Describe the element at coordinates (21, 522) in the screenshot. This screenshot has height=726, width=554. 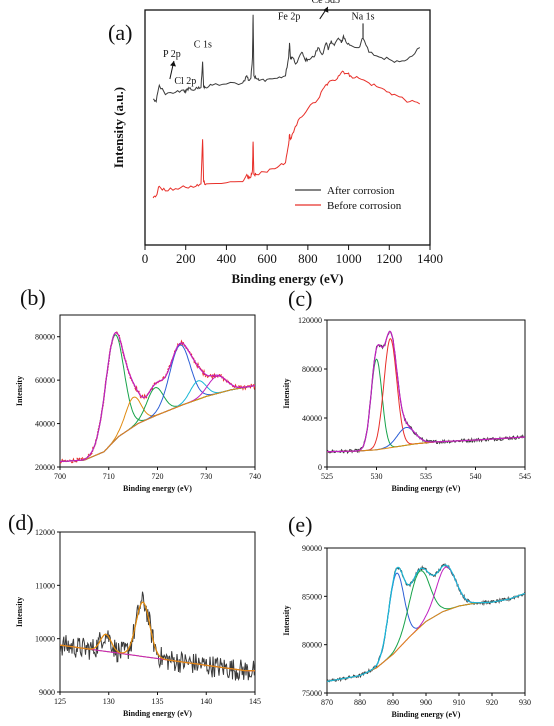
I see `panel-label: (d)` at that location.